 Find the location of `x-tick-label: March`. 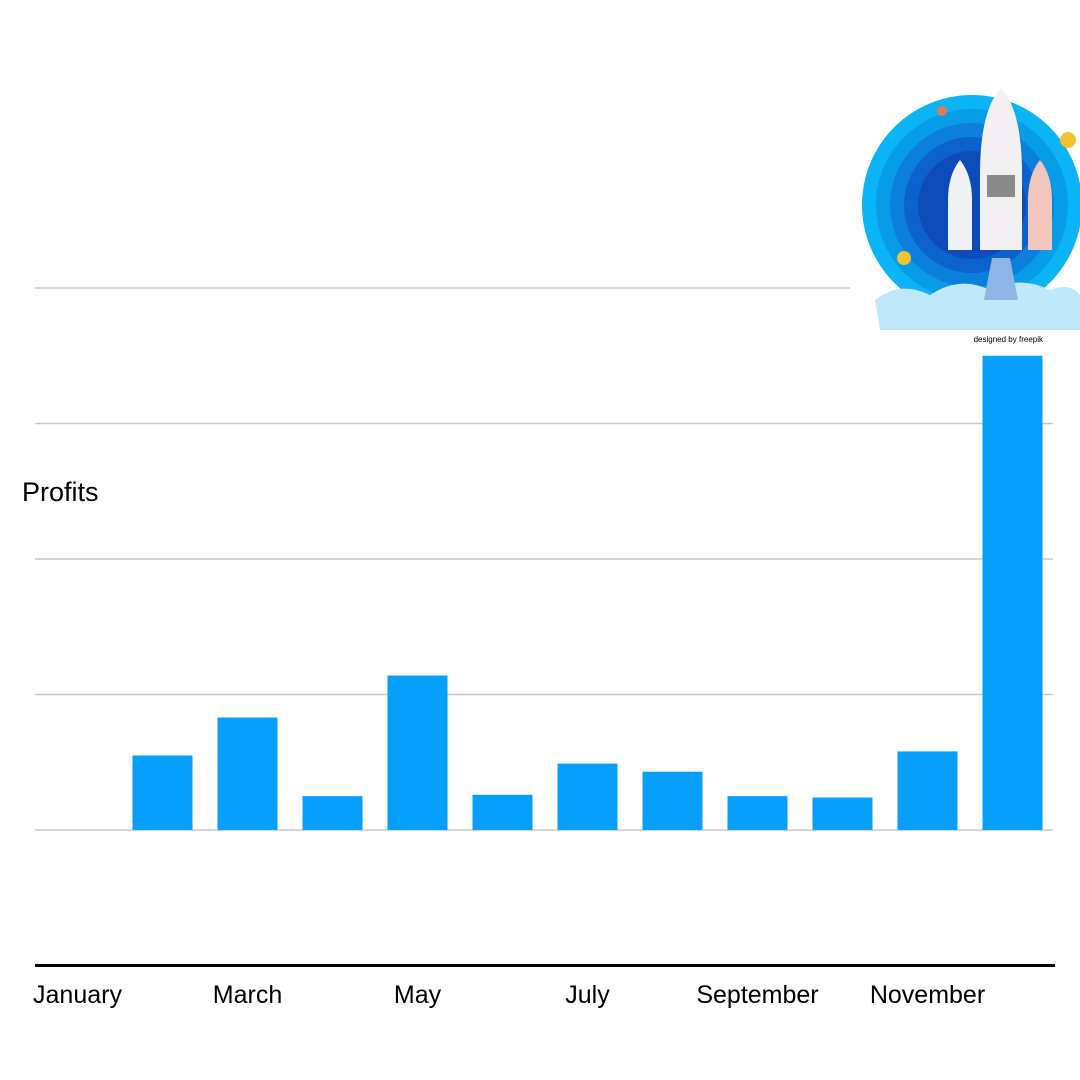

x-tick-label: March is located at coordinates (247, 995).